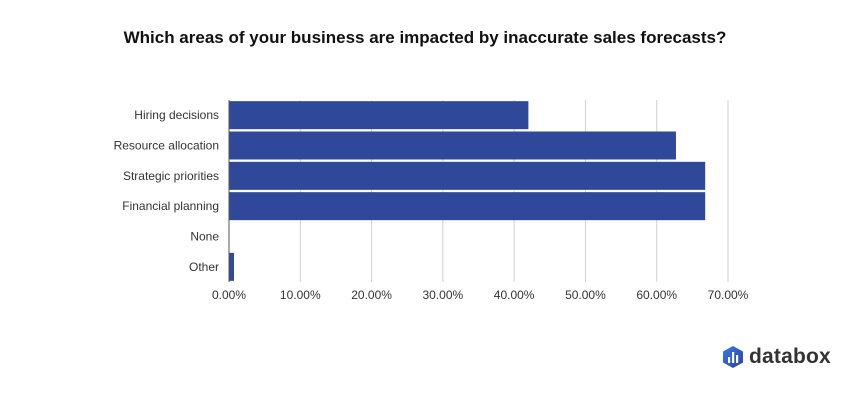 This screenshot has width=850, height=400. What do you see at coordinates (443, 295) in the screenshot?
I see `x-tick-label: 30.00%` at bounding box center [443, 295].